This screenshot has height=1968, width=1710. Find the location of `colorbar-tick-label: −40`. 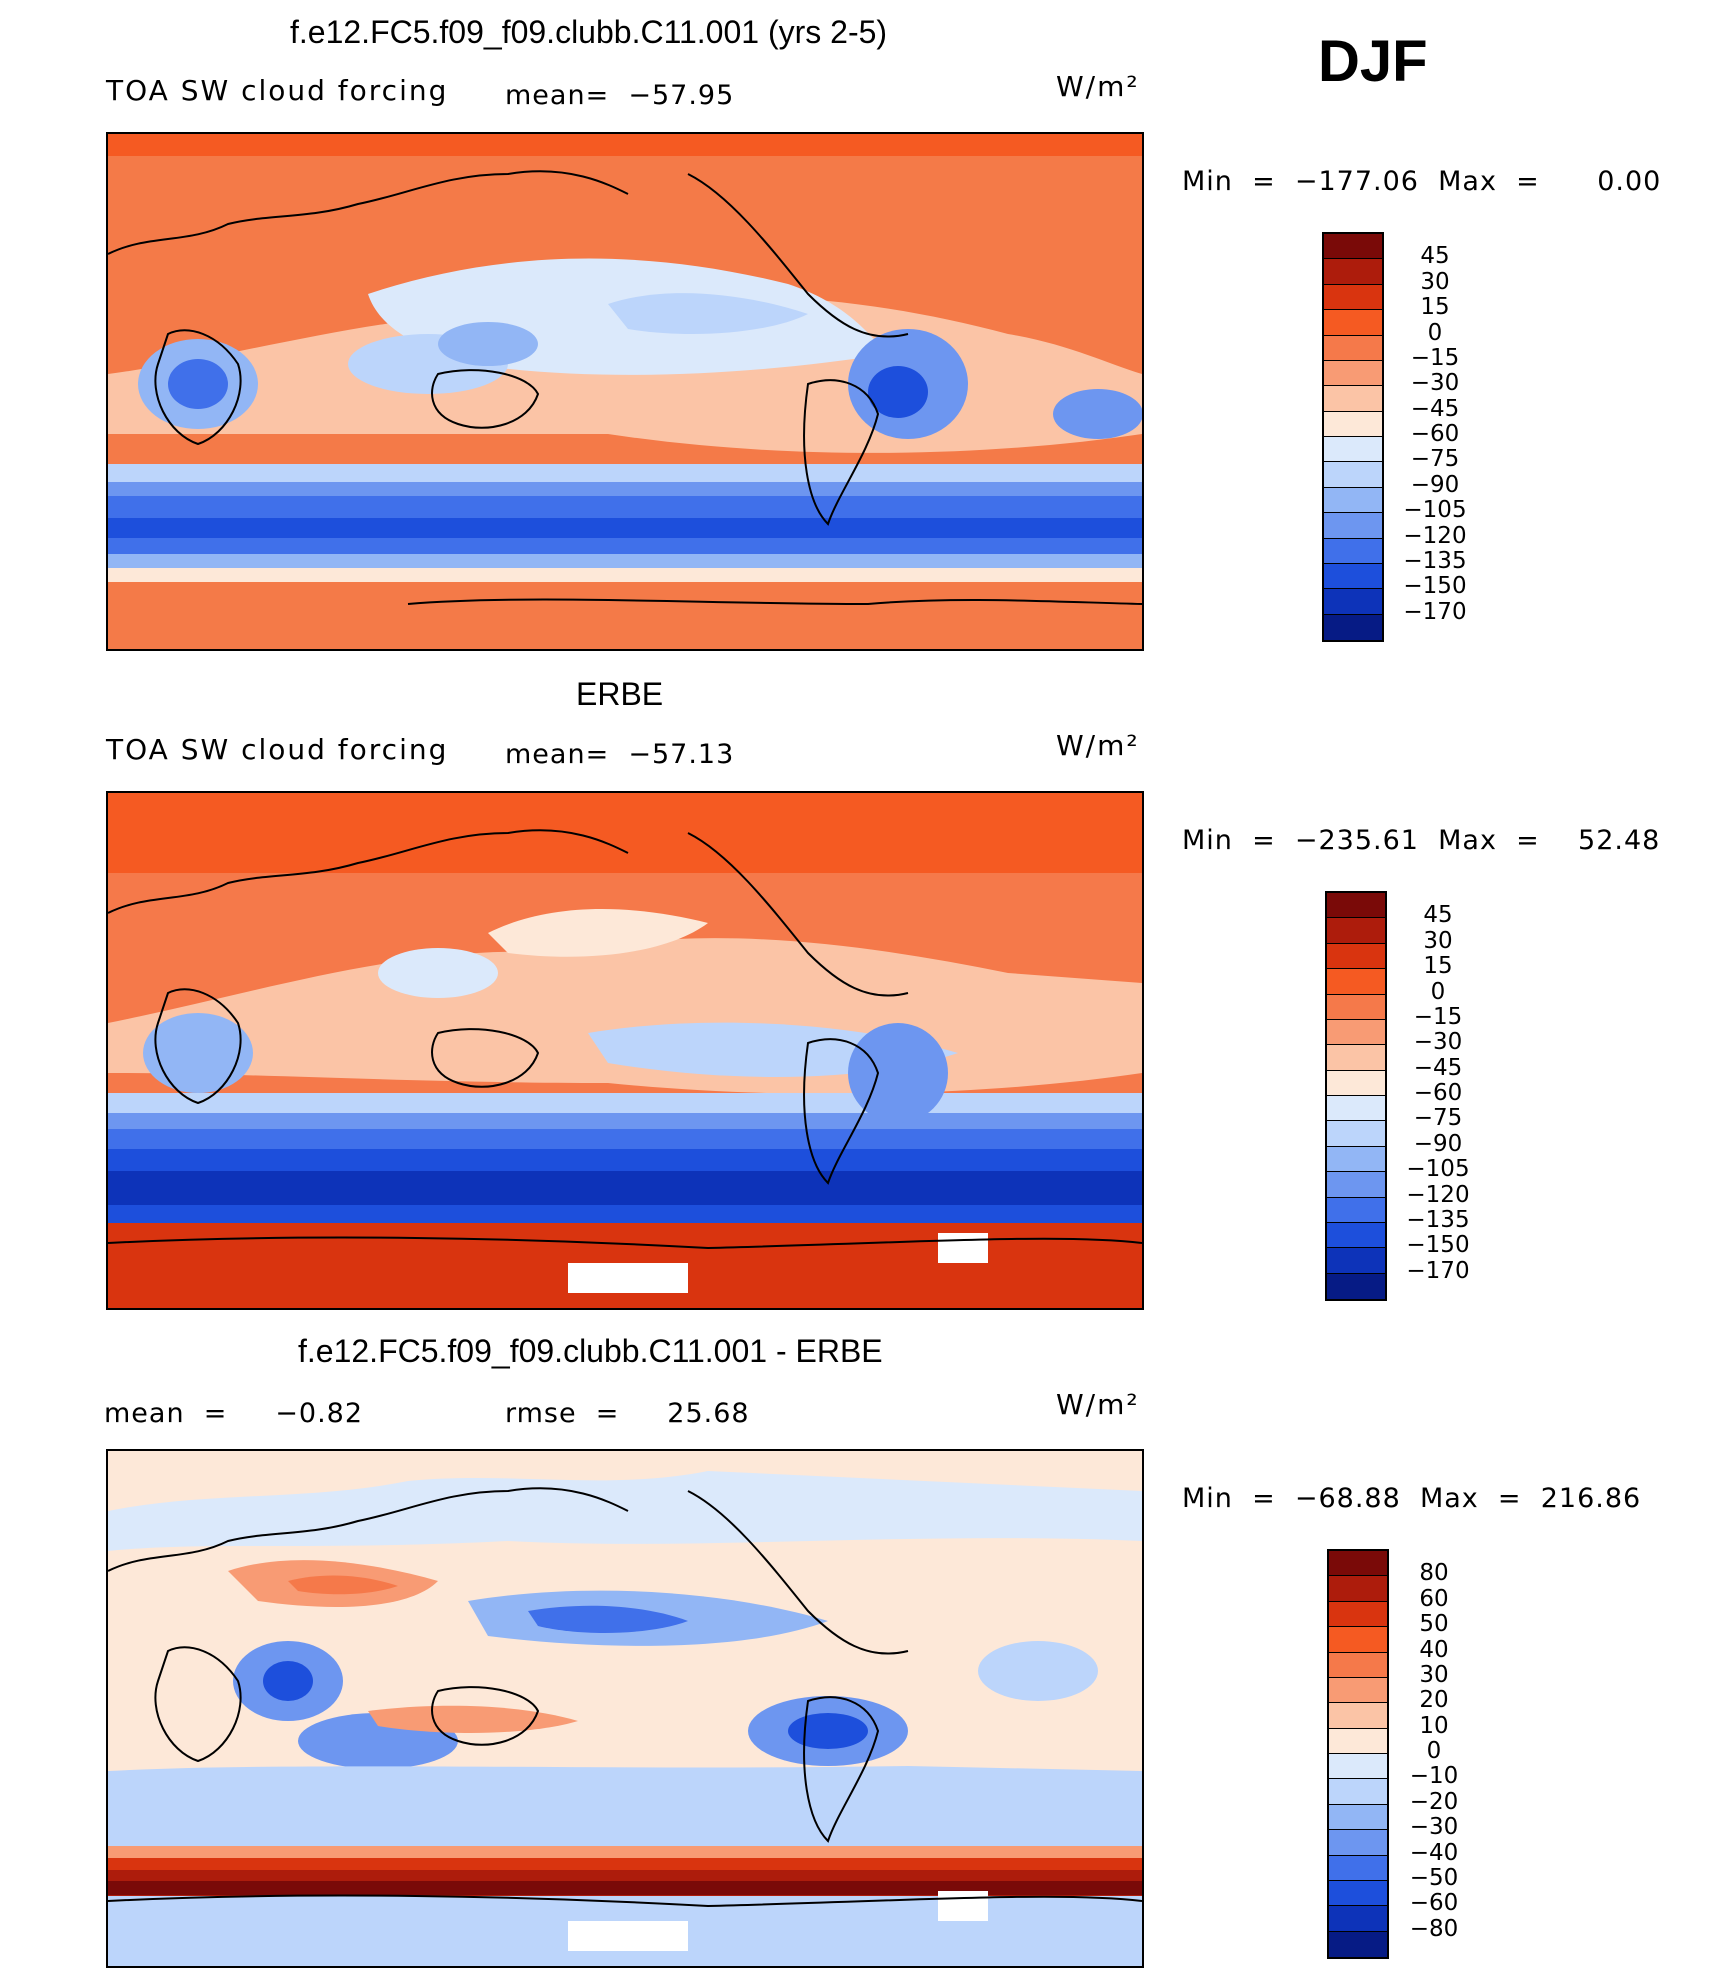

colorbar-tick-label: −40 is located at coordinates (1434, 1852).